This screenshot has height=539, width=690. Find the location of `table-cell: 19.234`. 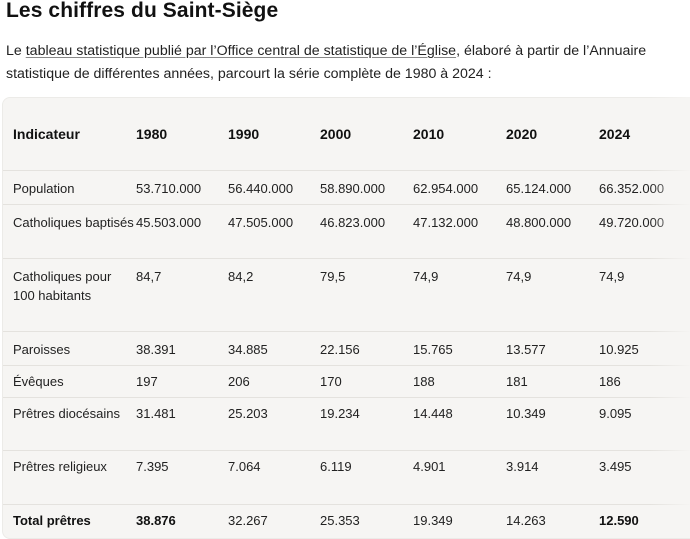

table-cell: 19.234 is located at coordinates (366, 424).